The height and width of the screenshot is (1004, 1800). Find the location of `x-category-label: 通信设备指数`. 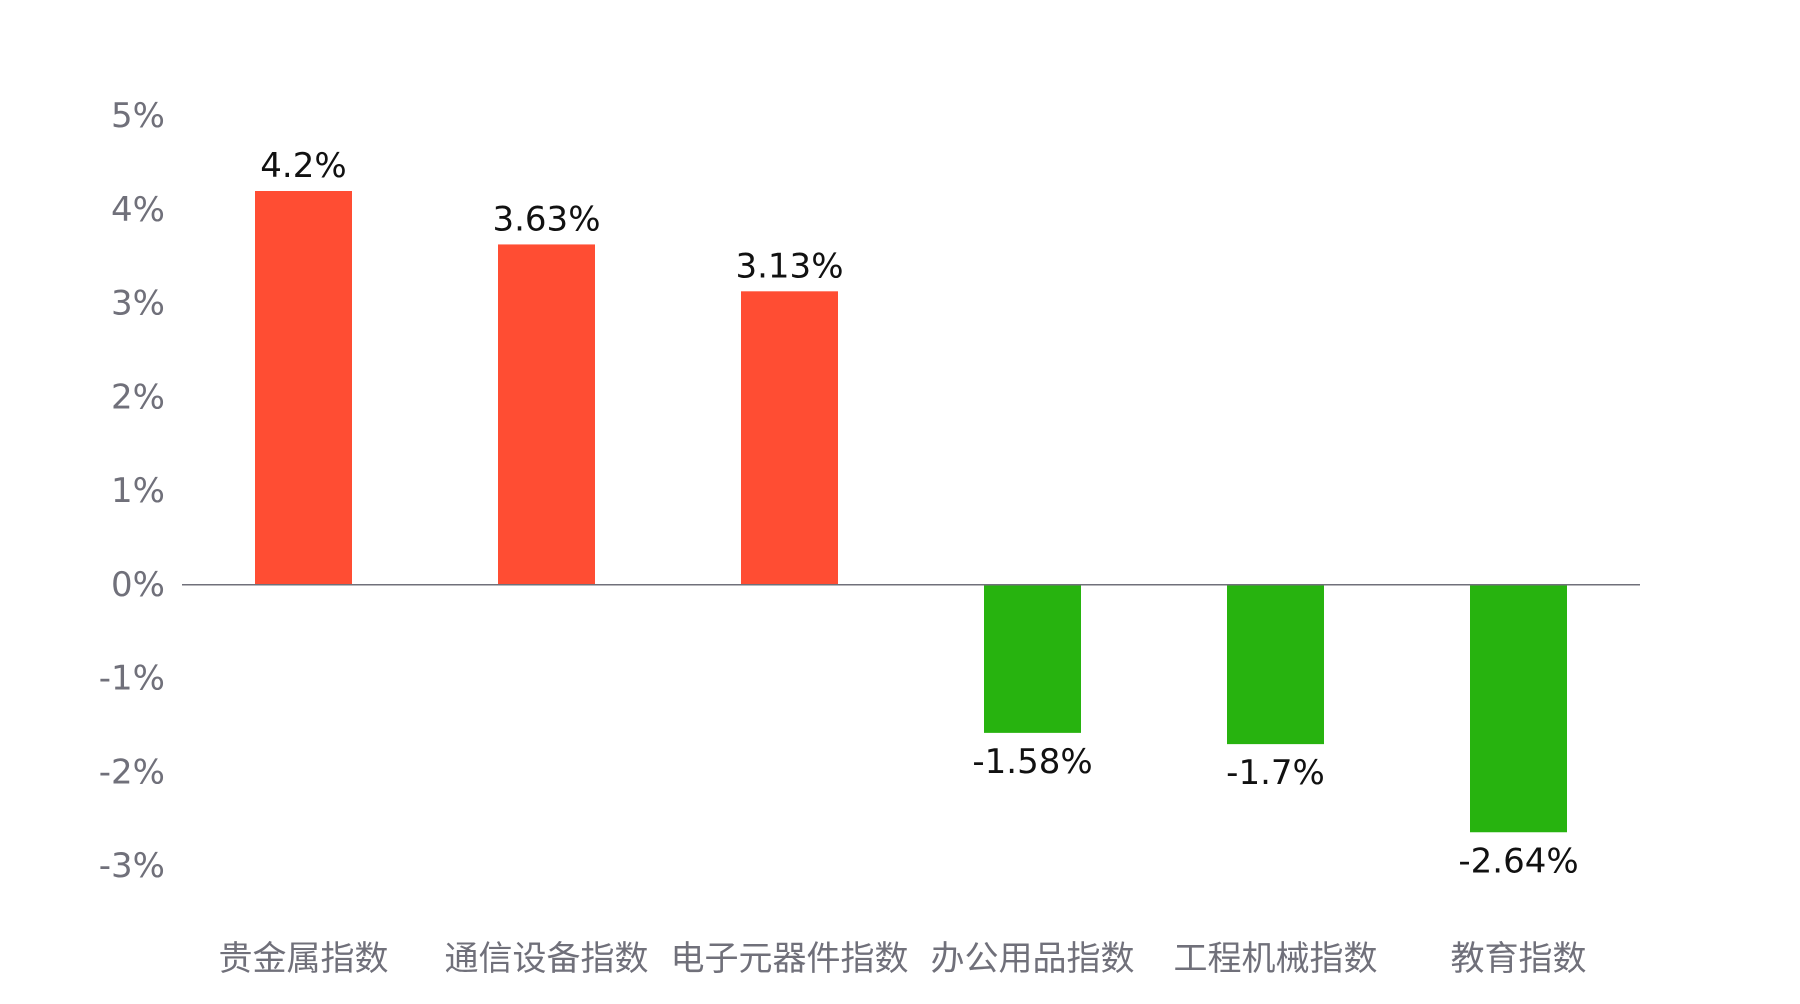

x-category-label: 通信设备指数 is located at coordinates (547, 959).